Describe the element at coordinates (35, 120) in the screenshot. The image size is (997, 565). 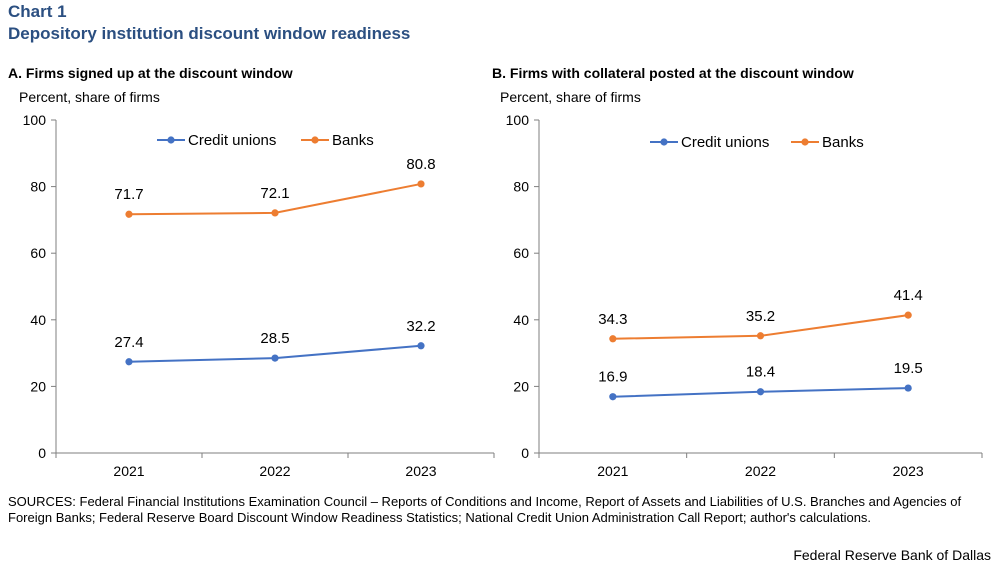
I see `panel-a-y-tick-label: 100` at that location.